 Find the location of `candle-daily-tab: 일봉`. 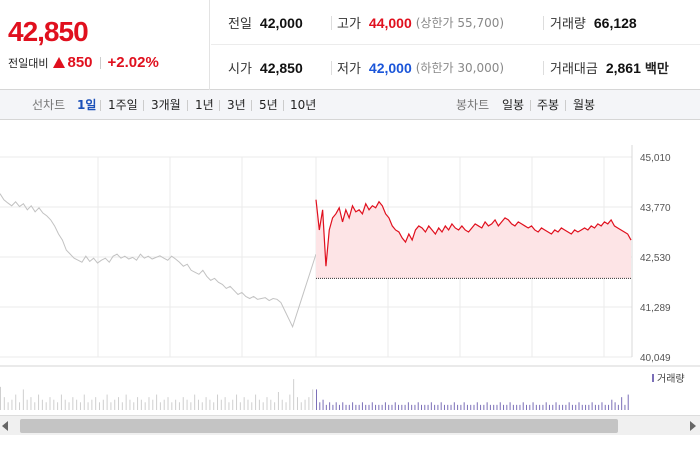

candle-daily-tab: 일봉 is located at coordinates (513, 105).